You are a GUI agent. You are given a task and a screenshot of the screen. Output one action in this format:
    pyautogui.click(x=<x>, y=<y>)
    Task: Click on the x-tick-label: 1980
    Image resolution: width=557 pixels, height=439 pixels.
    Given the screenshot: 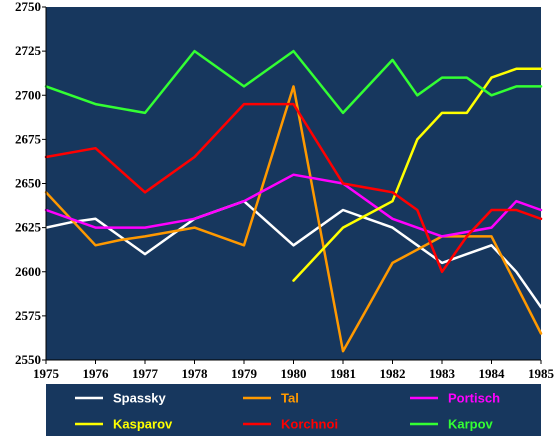 What is the action you would take?
    pyautogui.click(x=294, y=373)
    